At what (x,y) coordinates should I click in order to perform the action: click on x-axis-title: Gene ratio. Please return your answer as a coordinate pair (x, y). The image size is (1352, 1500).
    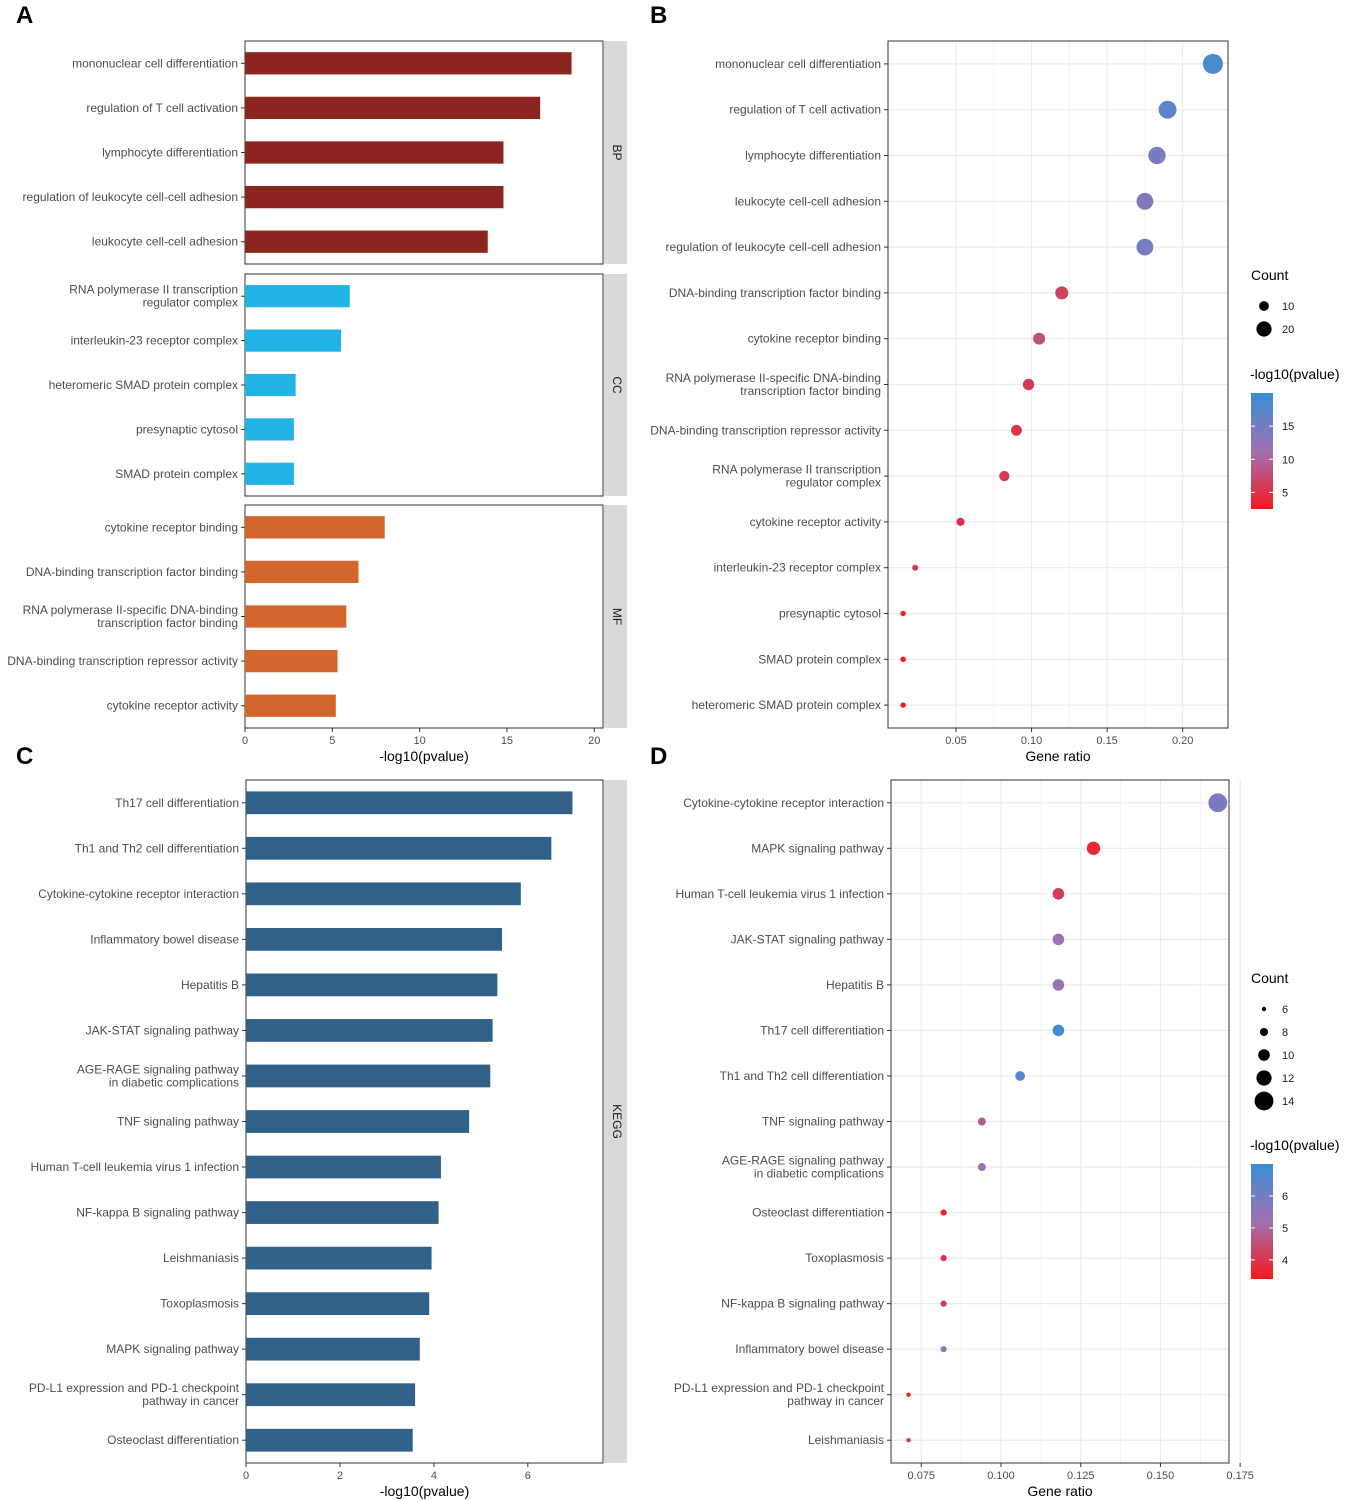
    Looking at the image, I should click on (1060, 1491).